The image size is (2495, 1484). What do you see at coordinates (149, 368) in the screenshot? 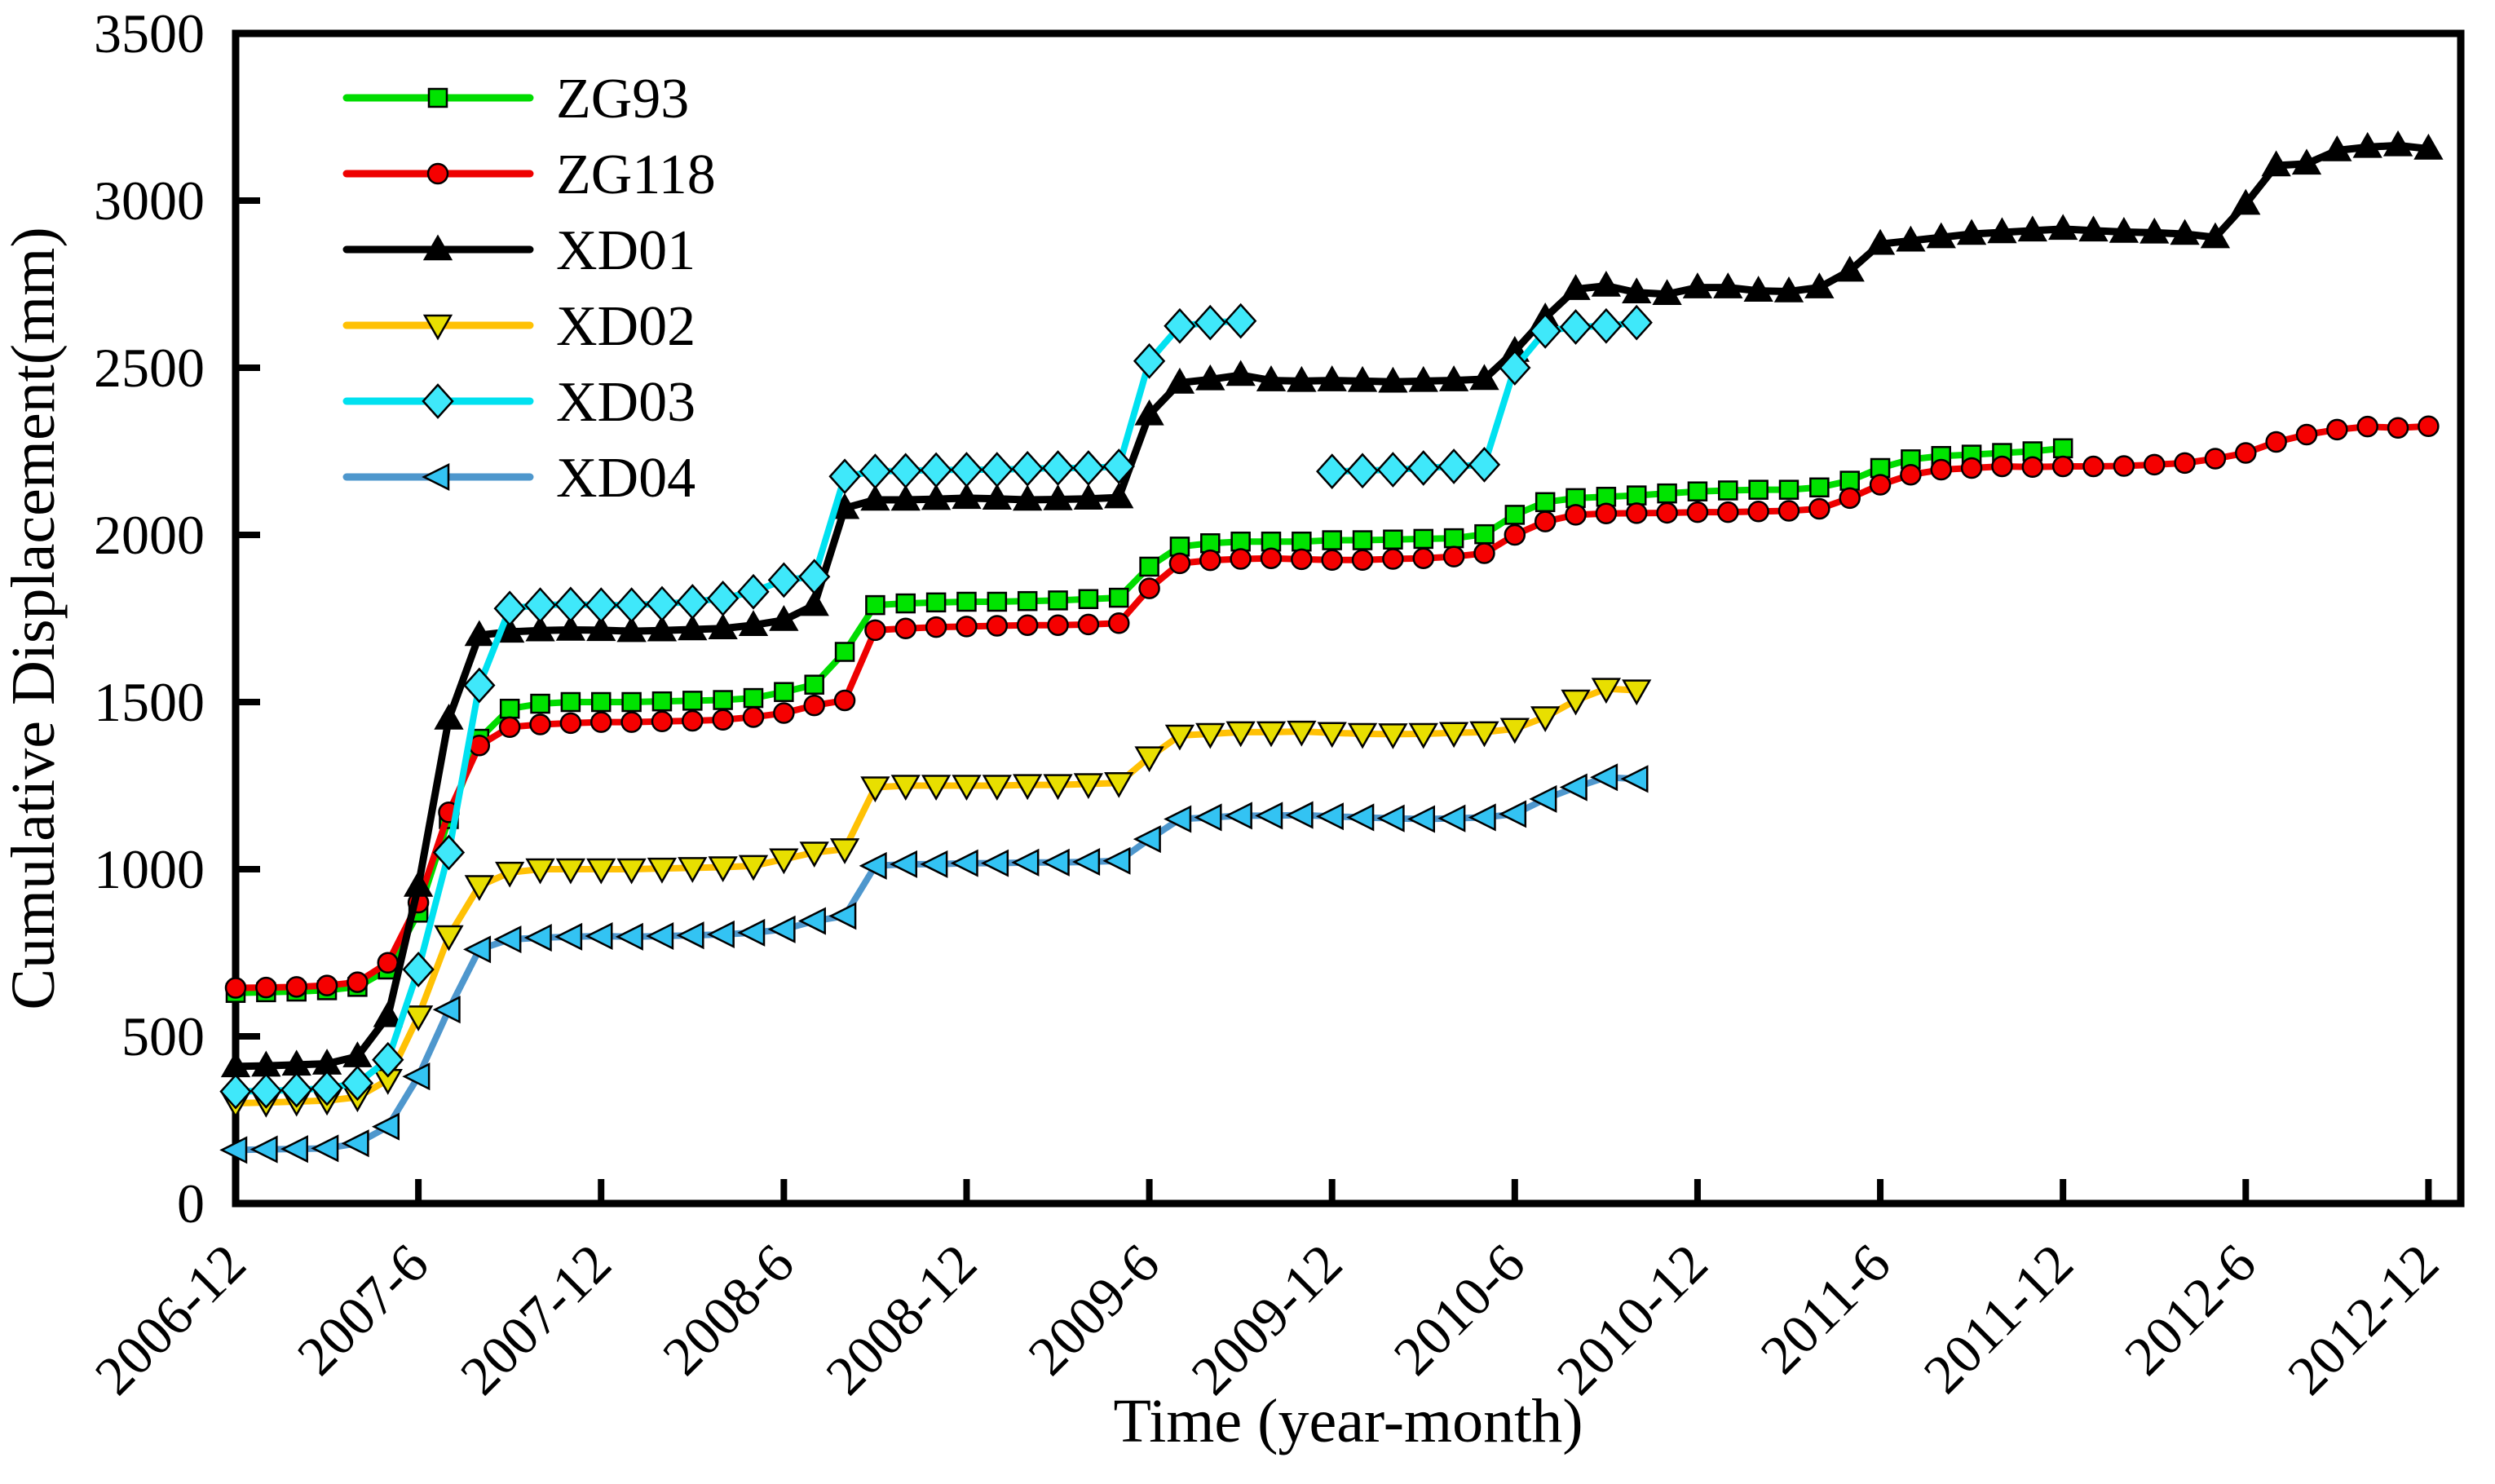
I see `y-tick-label: 2500` at bounding box center [149, 368].